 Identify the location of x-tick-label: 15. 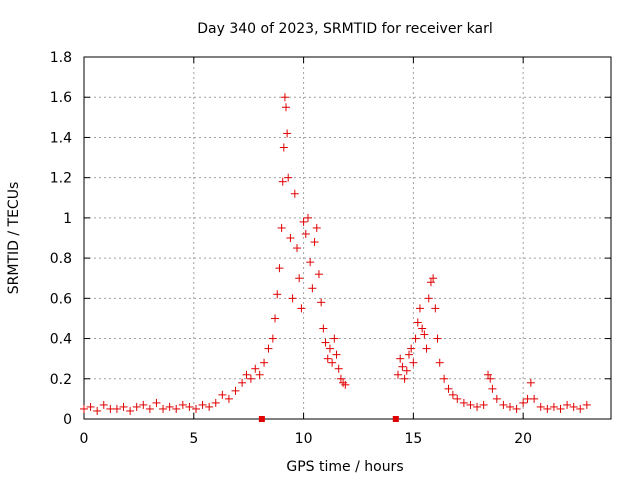
(413, 439).